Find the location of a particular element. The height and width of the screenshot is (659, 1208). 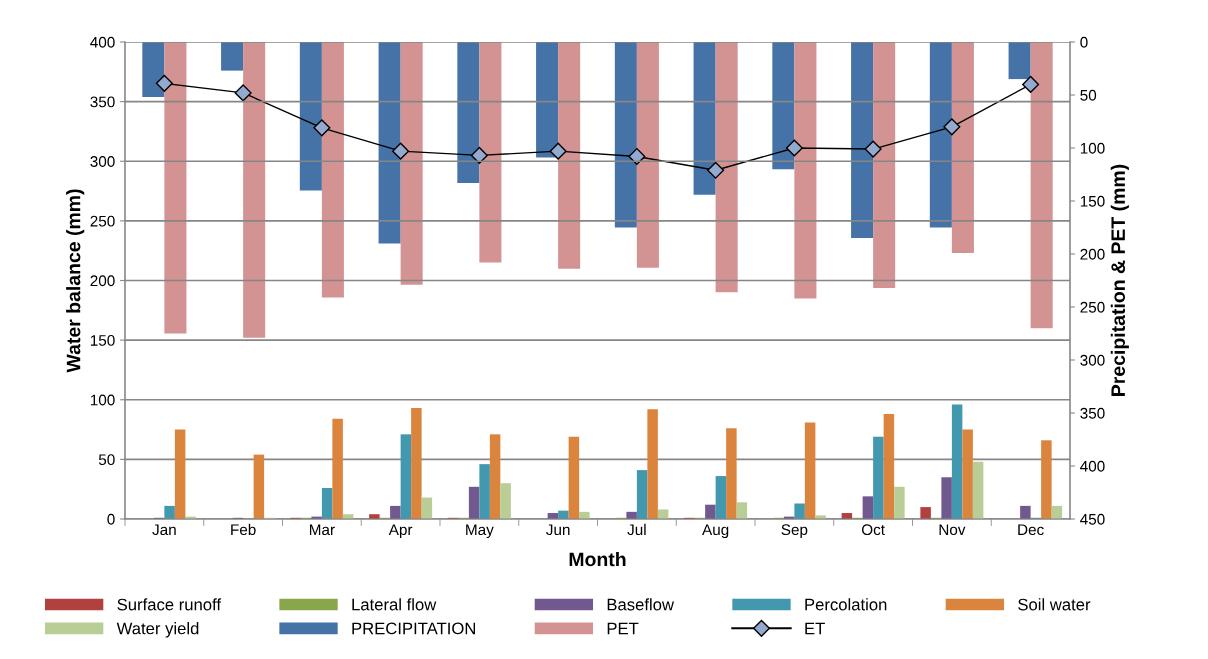

x-tick-label: Nov is located at coordinates (952, 530).